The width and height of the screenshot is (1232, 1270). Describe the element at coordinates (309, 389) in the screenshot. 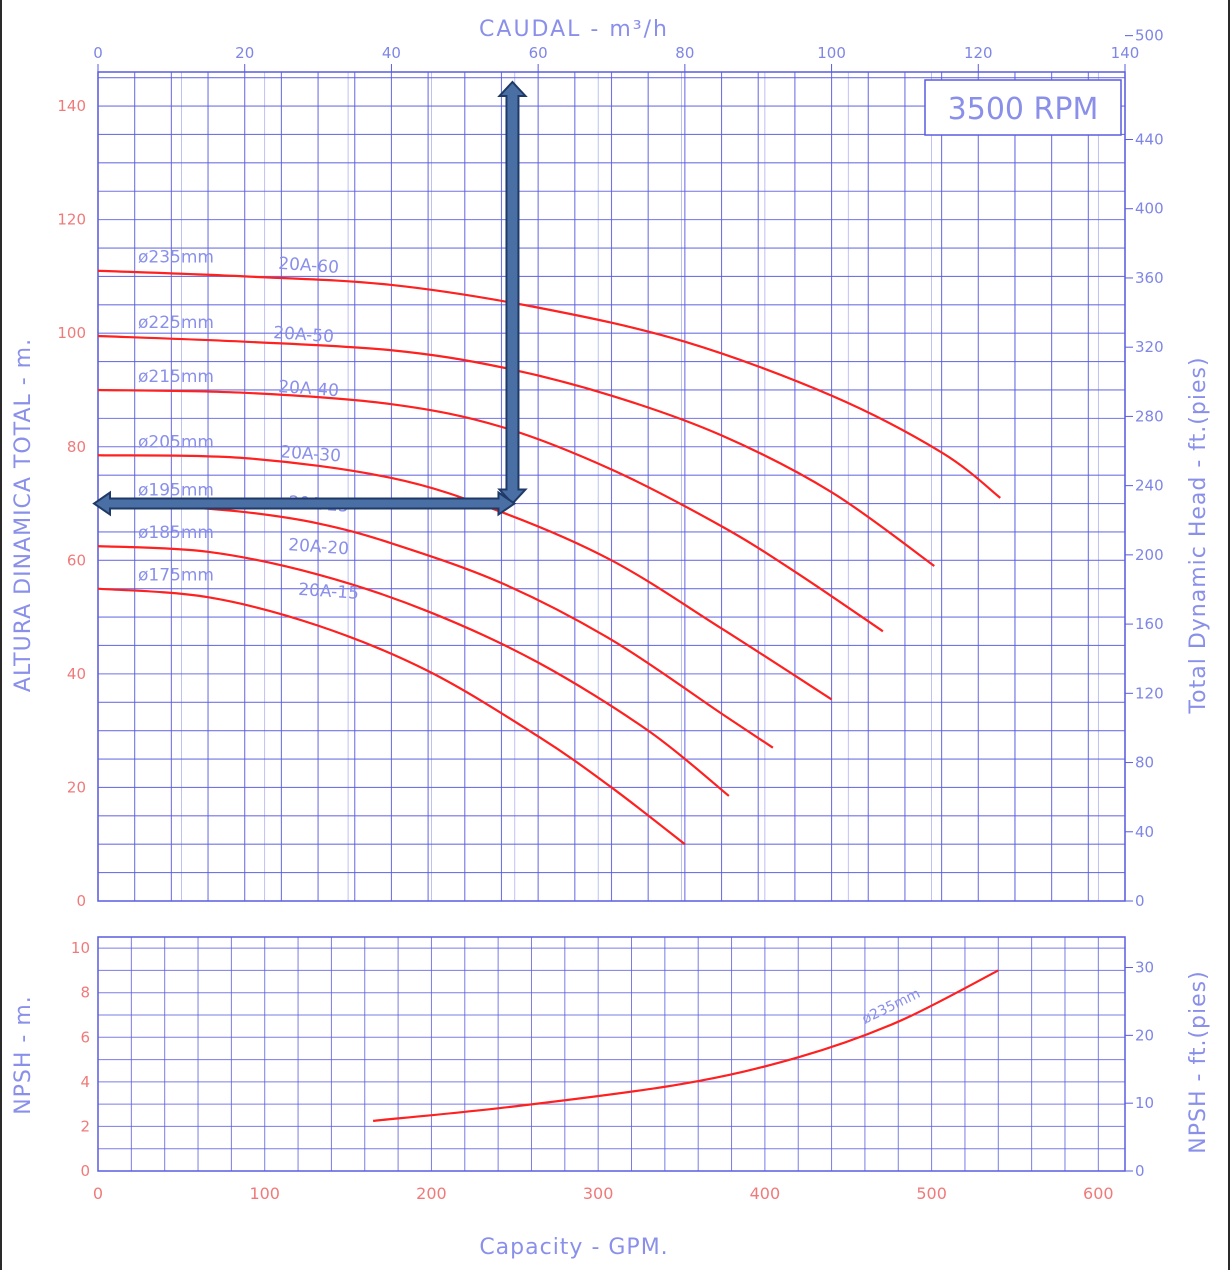

I see `curve-model-label: 20A-40` at that location.